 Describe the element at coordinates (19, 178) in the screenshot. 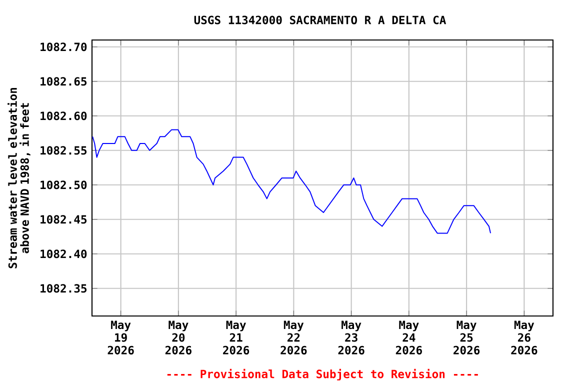

I see `y-axis-title: Stream water level elevation above NAVD 1988, in feet` at that location.